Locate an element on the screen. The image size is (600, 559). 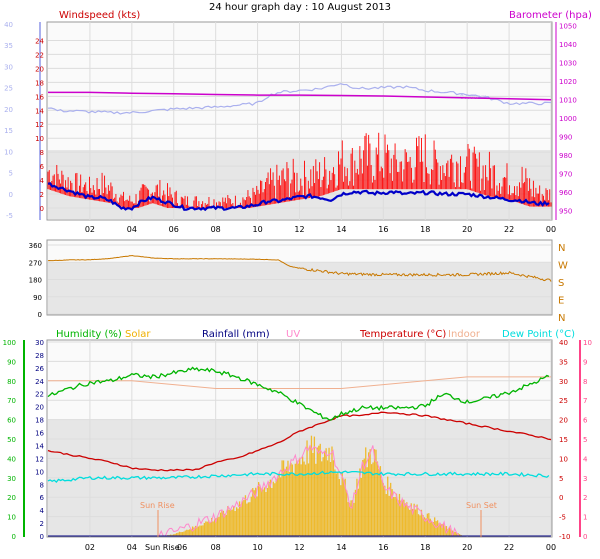
y-tick-temp: 10 is located at coordinates (563, 459).